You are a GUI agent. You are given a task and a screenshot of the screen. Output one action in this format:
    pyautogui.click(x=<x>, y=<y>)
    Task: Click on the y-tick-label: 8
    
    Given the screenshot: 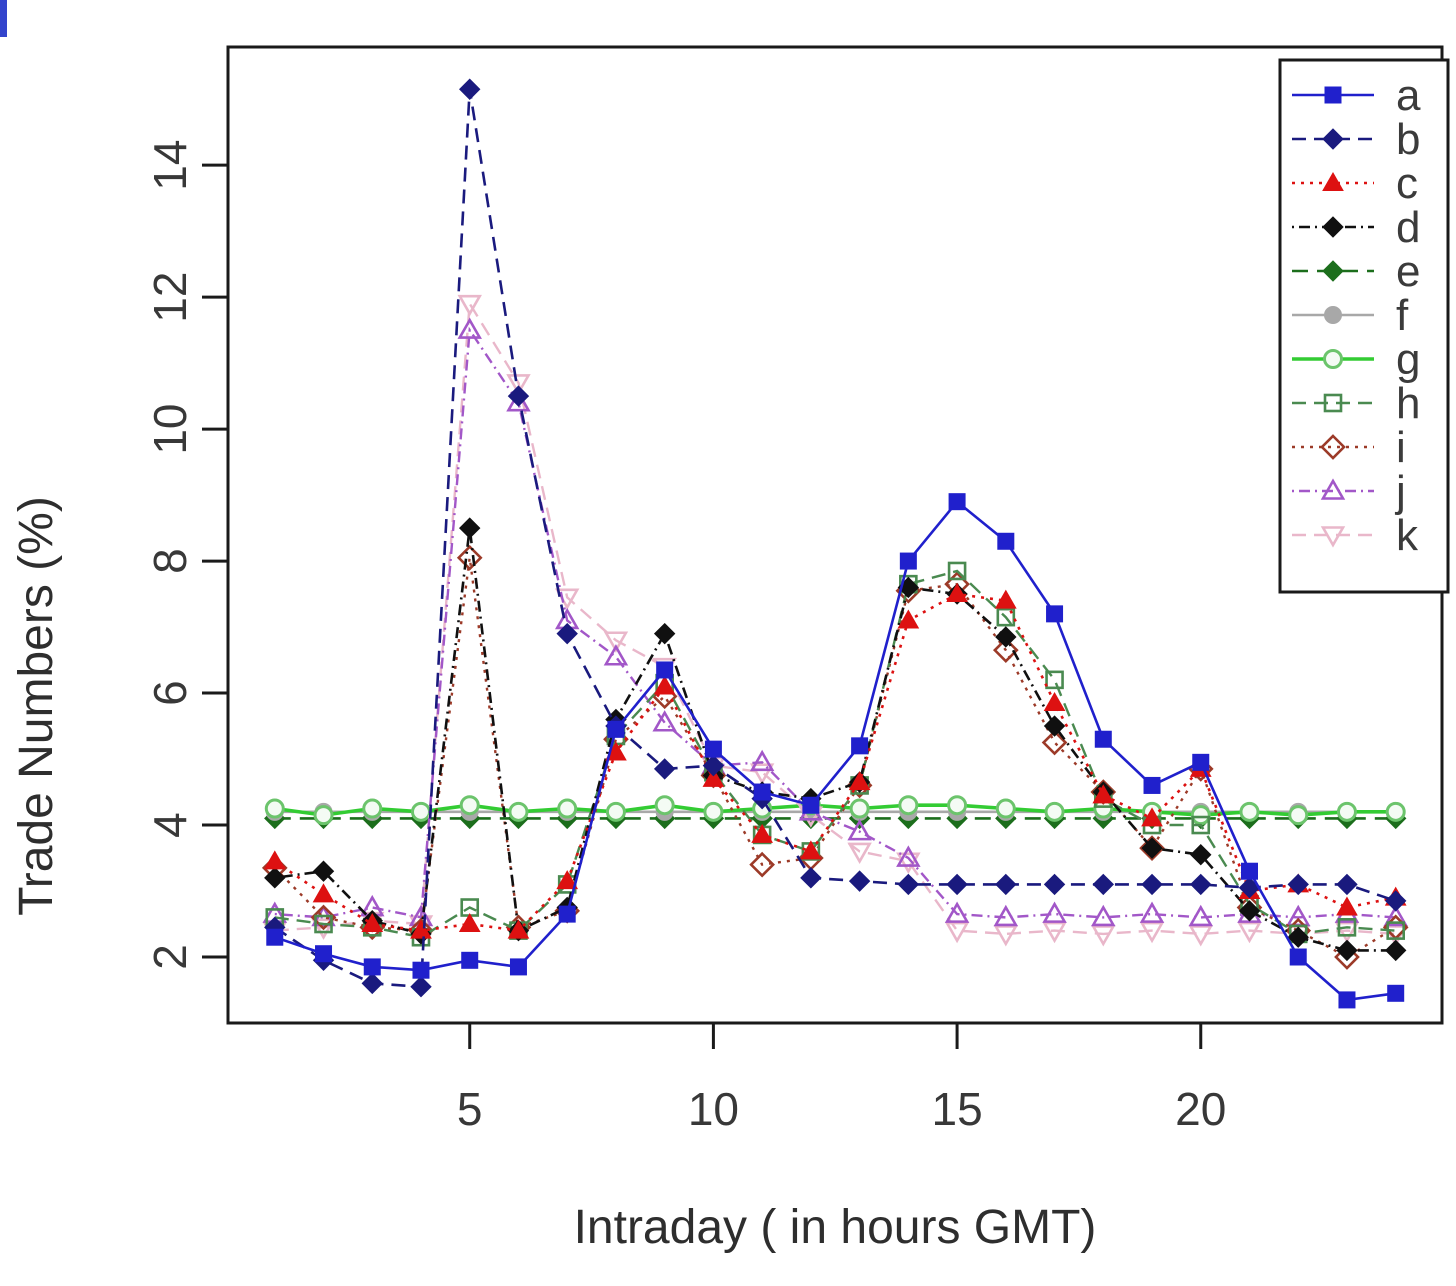 What is the action you would take?
    pyautogui.click(x=170, y=561)
    